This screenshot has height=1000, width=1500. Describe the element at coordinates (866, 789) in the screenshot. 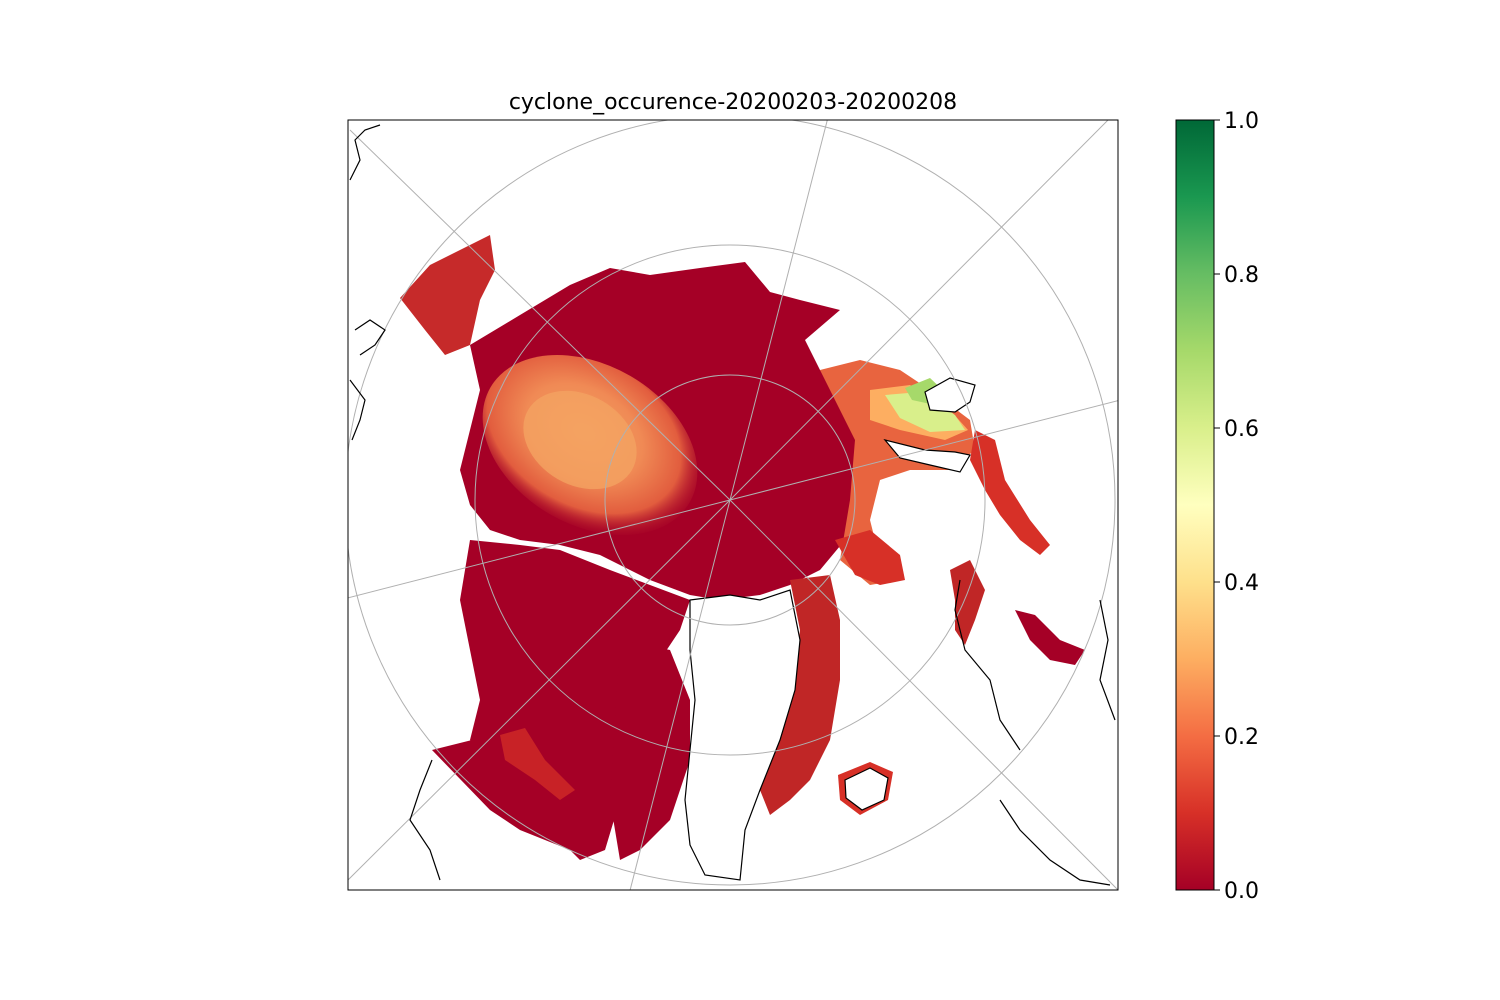

I see `iceland-land` at that location.